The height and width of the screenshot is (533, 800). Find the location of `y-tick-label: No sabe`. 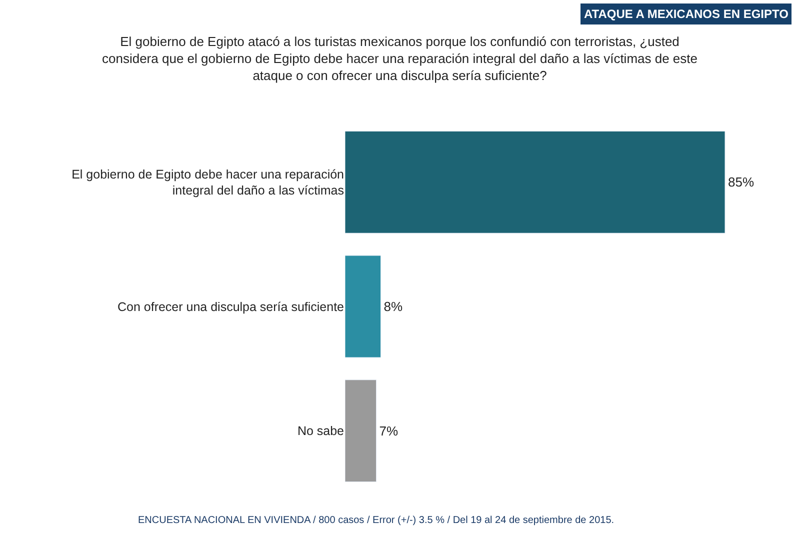

y-tick-label: No sabe is located at coordinates (320, 431).